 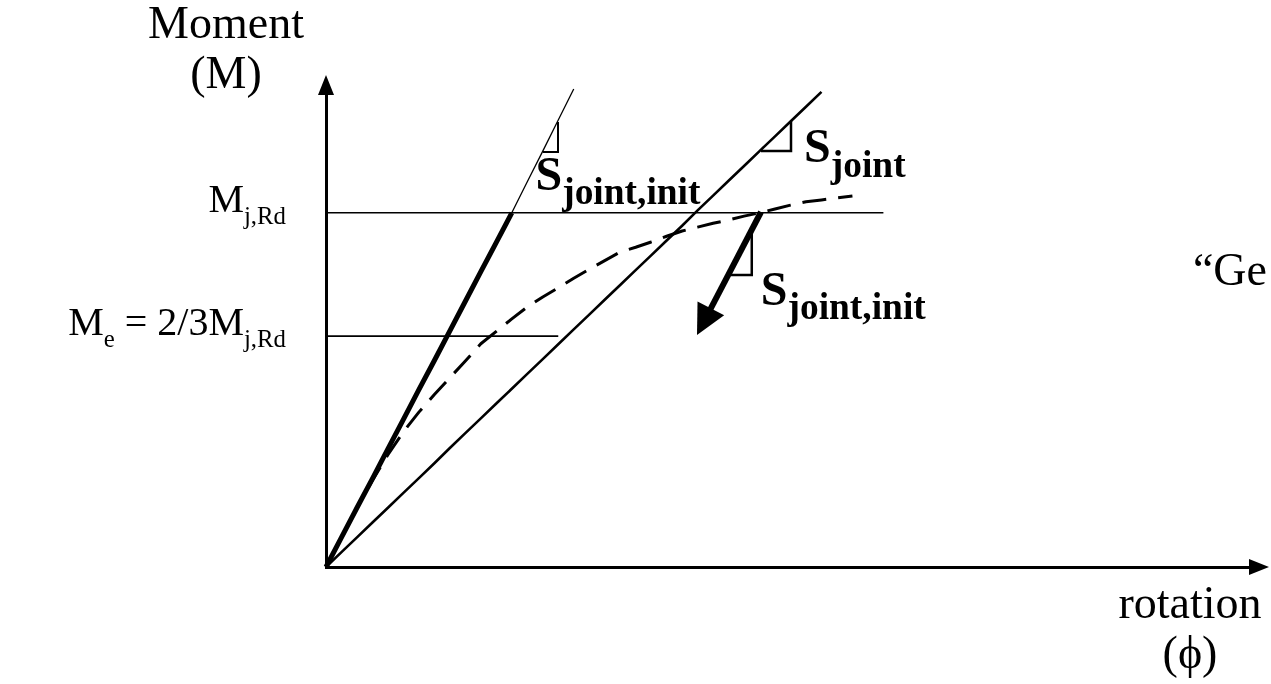 What do you see at coordinates (226, 49) in the screenshot?
I see `y-axis-title: Moment (M)` at bounding box center [226, 49].